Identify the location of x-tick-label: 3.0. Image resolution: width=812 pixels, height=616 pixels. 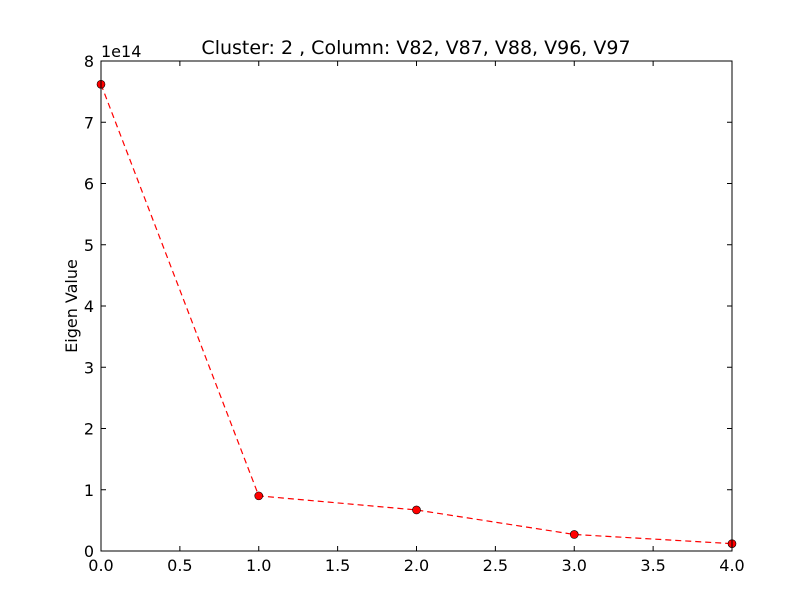
(574, 565).